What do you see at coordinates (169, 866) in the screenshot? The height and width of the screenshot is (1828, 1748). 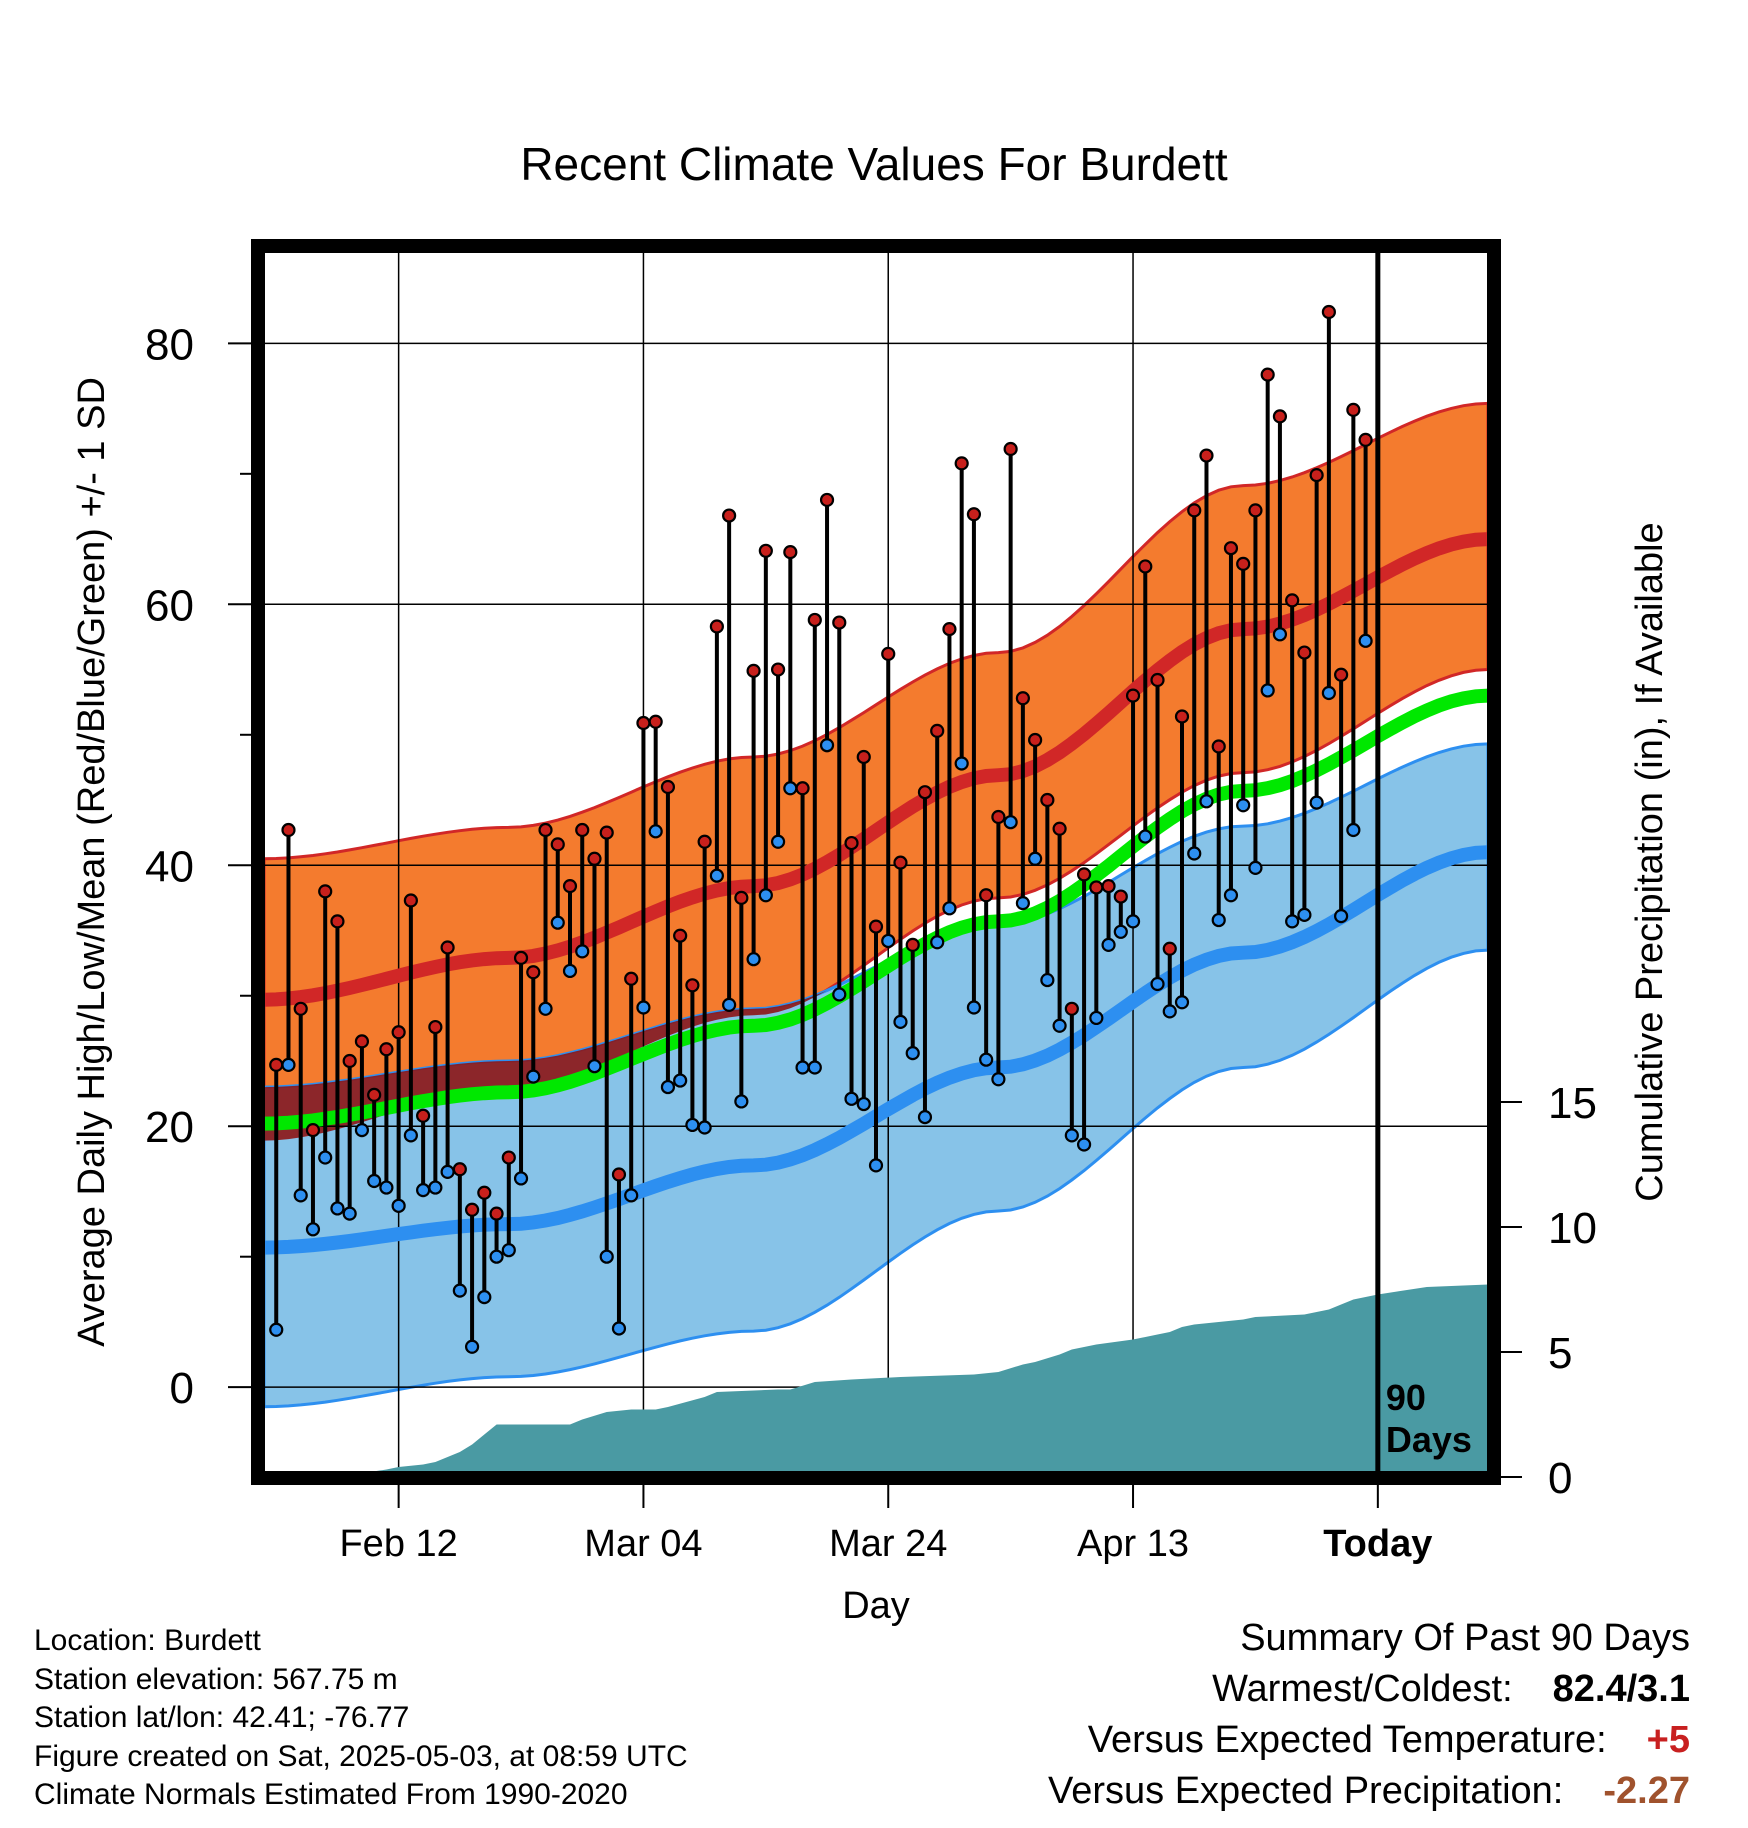 I see `y-tick-label: 40` at bounding box center [169, 866].